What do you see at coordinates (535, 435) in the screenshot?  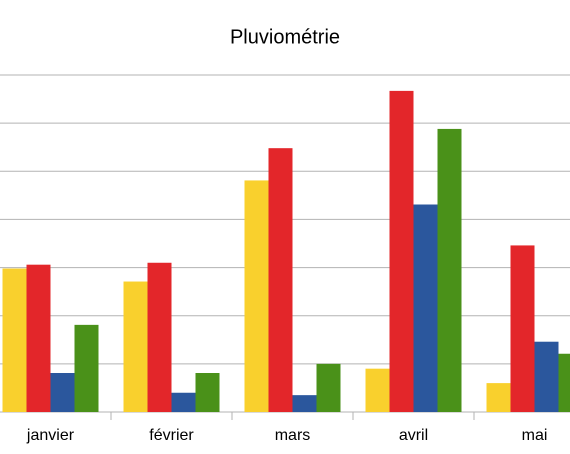 I see `x-tick-label: mai` at bounding box center [535, 435].